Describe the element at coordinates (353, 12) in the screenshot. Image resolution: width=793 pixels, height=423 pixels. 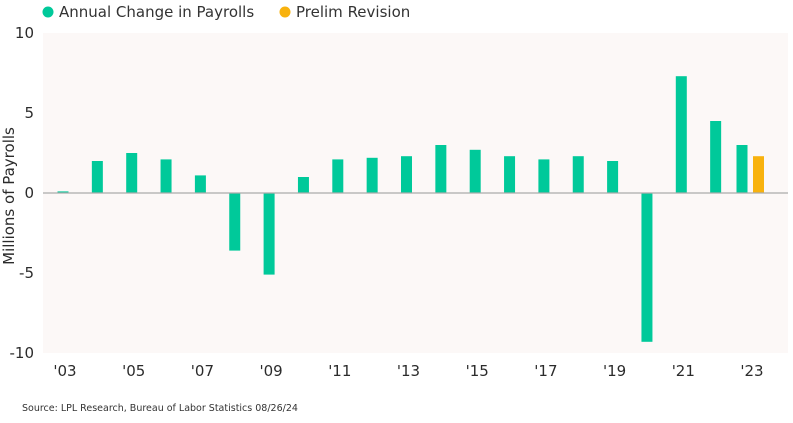
I see `legend-label: Prelim Revision` at that location.